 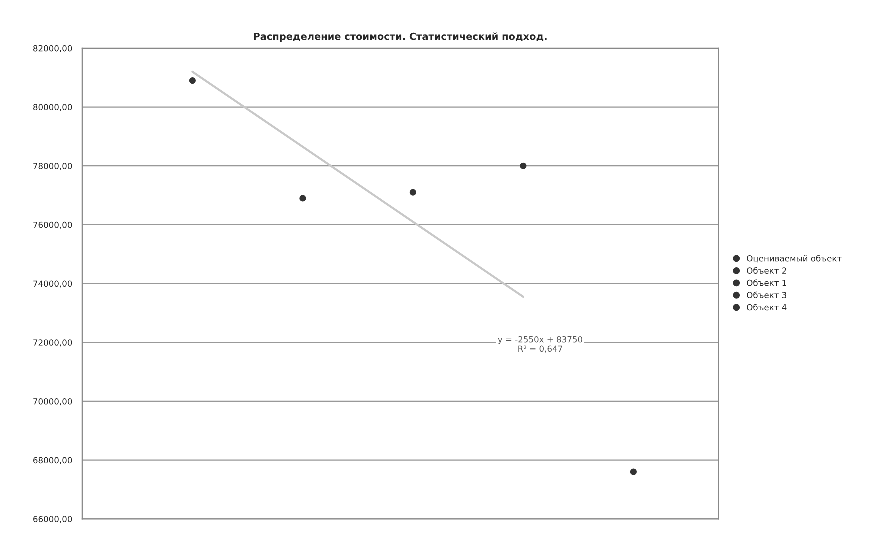 What do you see at coordinates (53, 226) in the screenshot?
I see `y-tick-label: 76000,00` at bounding box center [53, 226].